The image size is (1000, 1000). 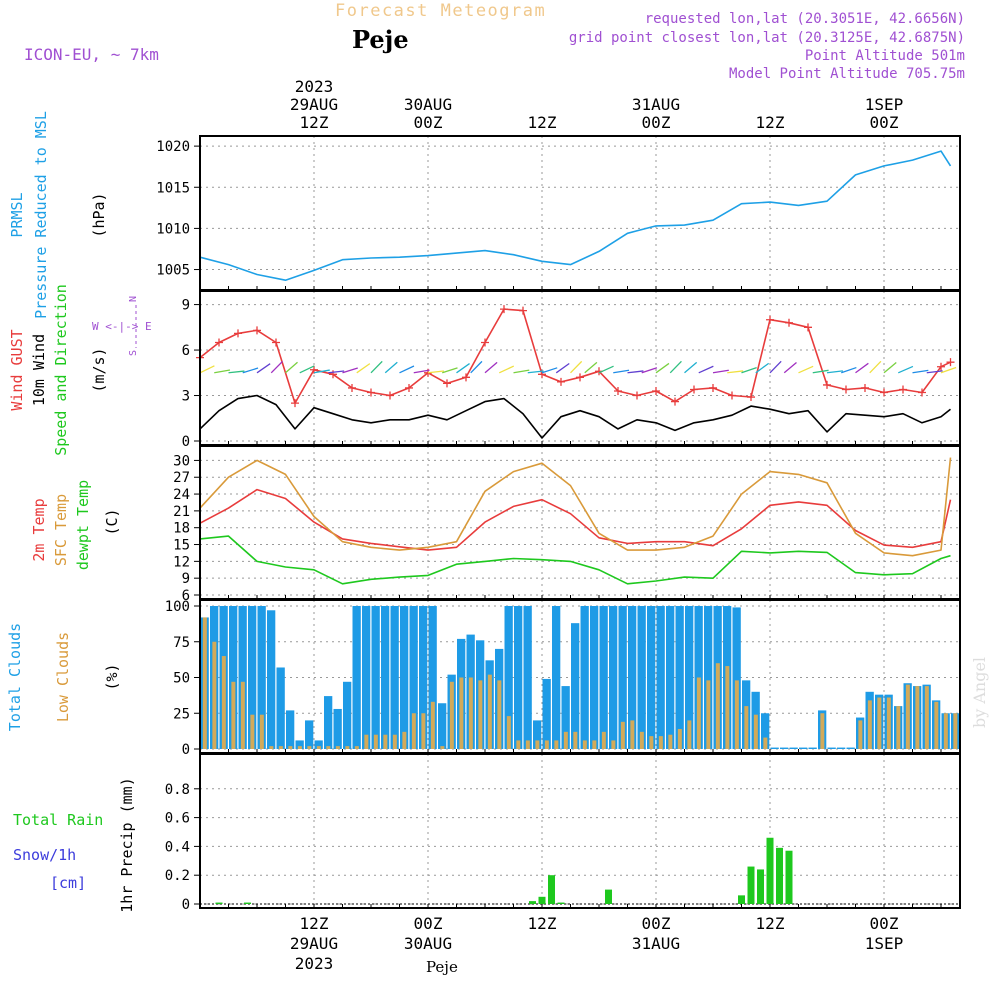 I want to click on top-time-label: 12Z, so click(x=542, y=122).